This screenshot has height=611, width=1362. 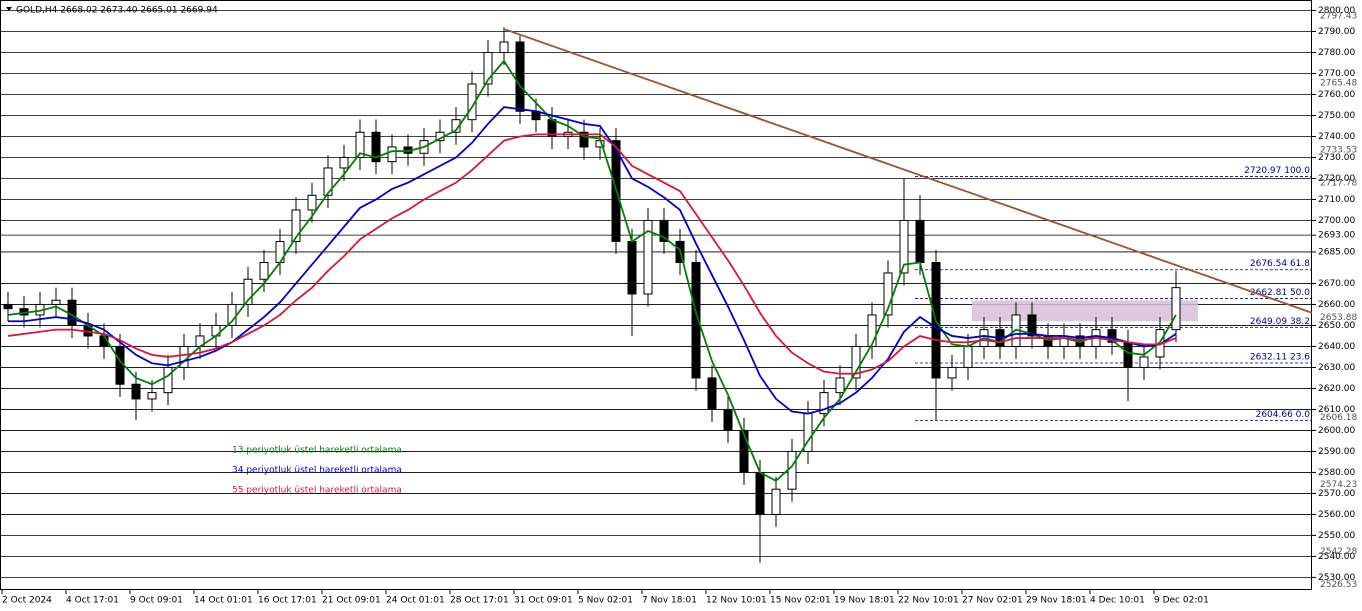 I want to click on x-tick-label: 9 Dec 02:01, so click(x=1181, y=601).